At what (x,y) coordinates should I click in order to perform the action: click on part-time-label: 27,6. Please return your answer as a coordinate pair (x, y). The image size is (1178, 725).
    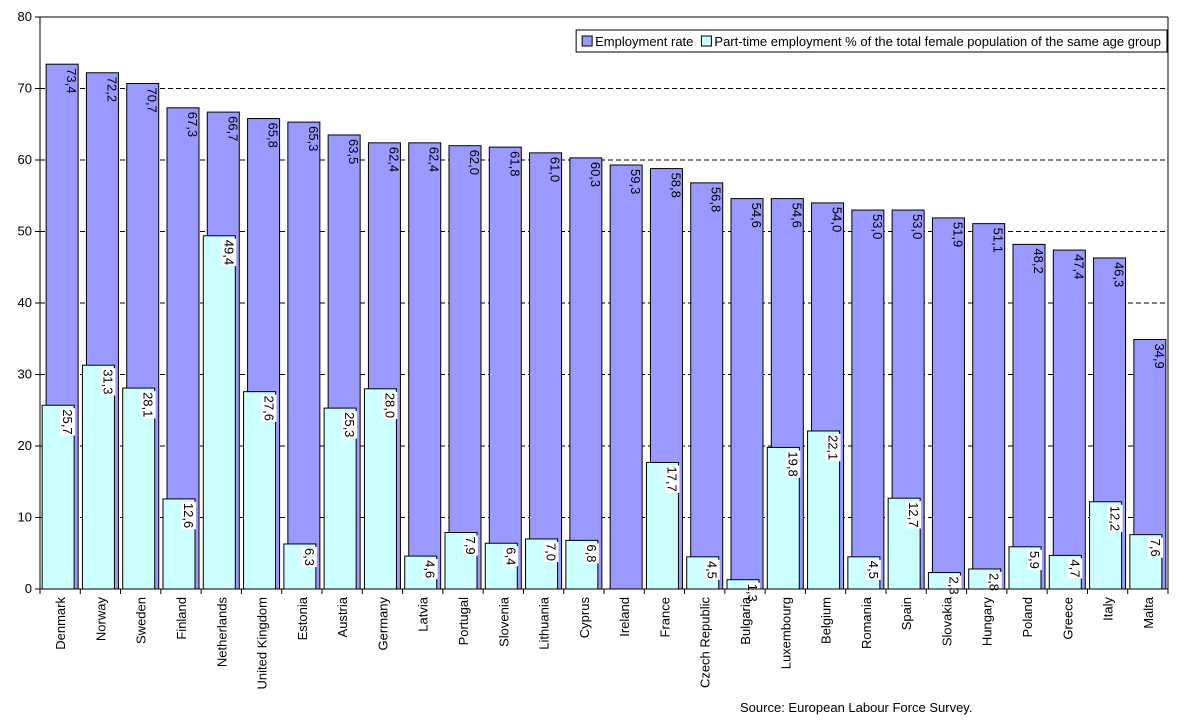
    Looking at the image, I should click on (269, 408).